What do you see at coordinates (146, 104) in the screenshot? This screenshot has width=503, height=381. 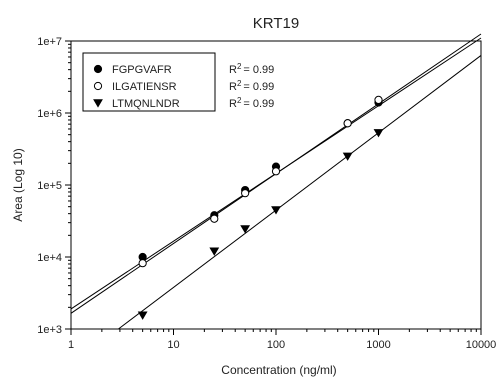 I see `legend-label: LTMQNLNDR` at bounding box center [146, 104].